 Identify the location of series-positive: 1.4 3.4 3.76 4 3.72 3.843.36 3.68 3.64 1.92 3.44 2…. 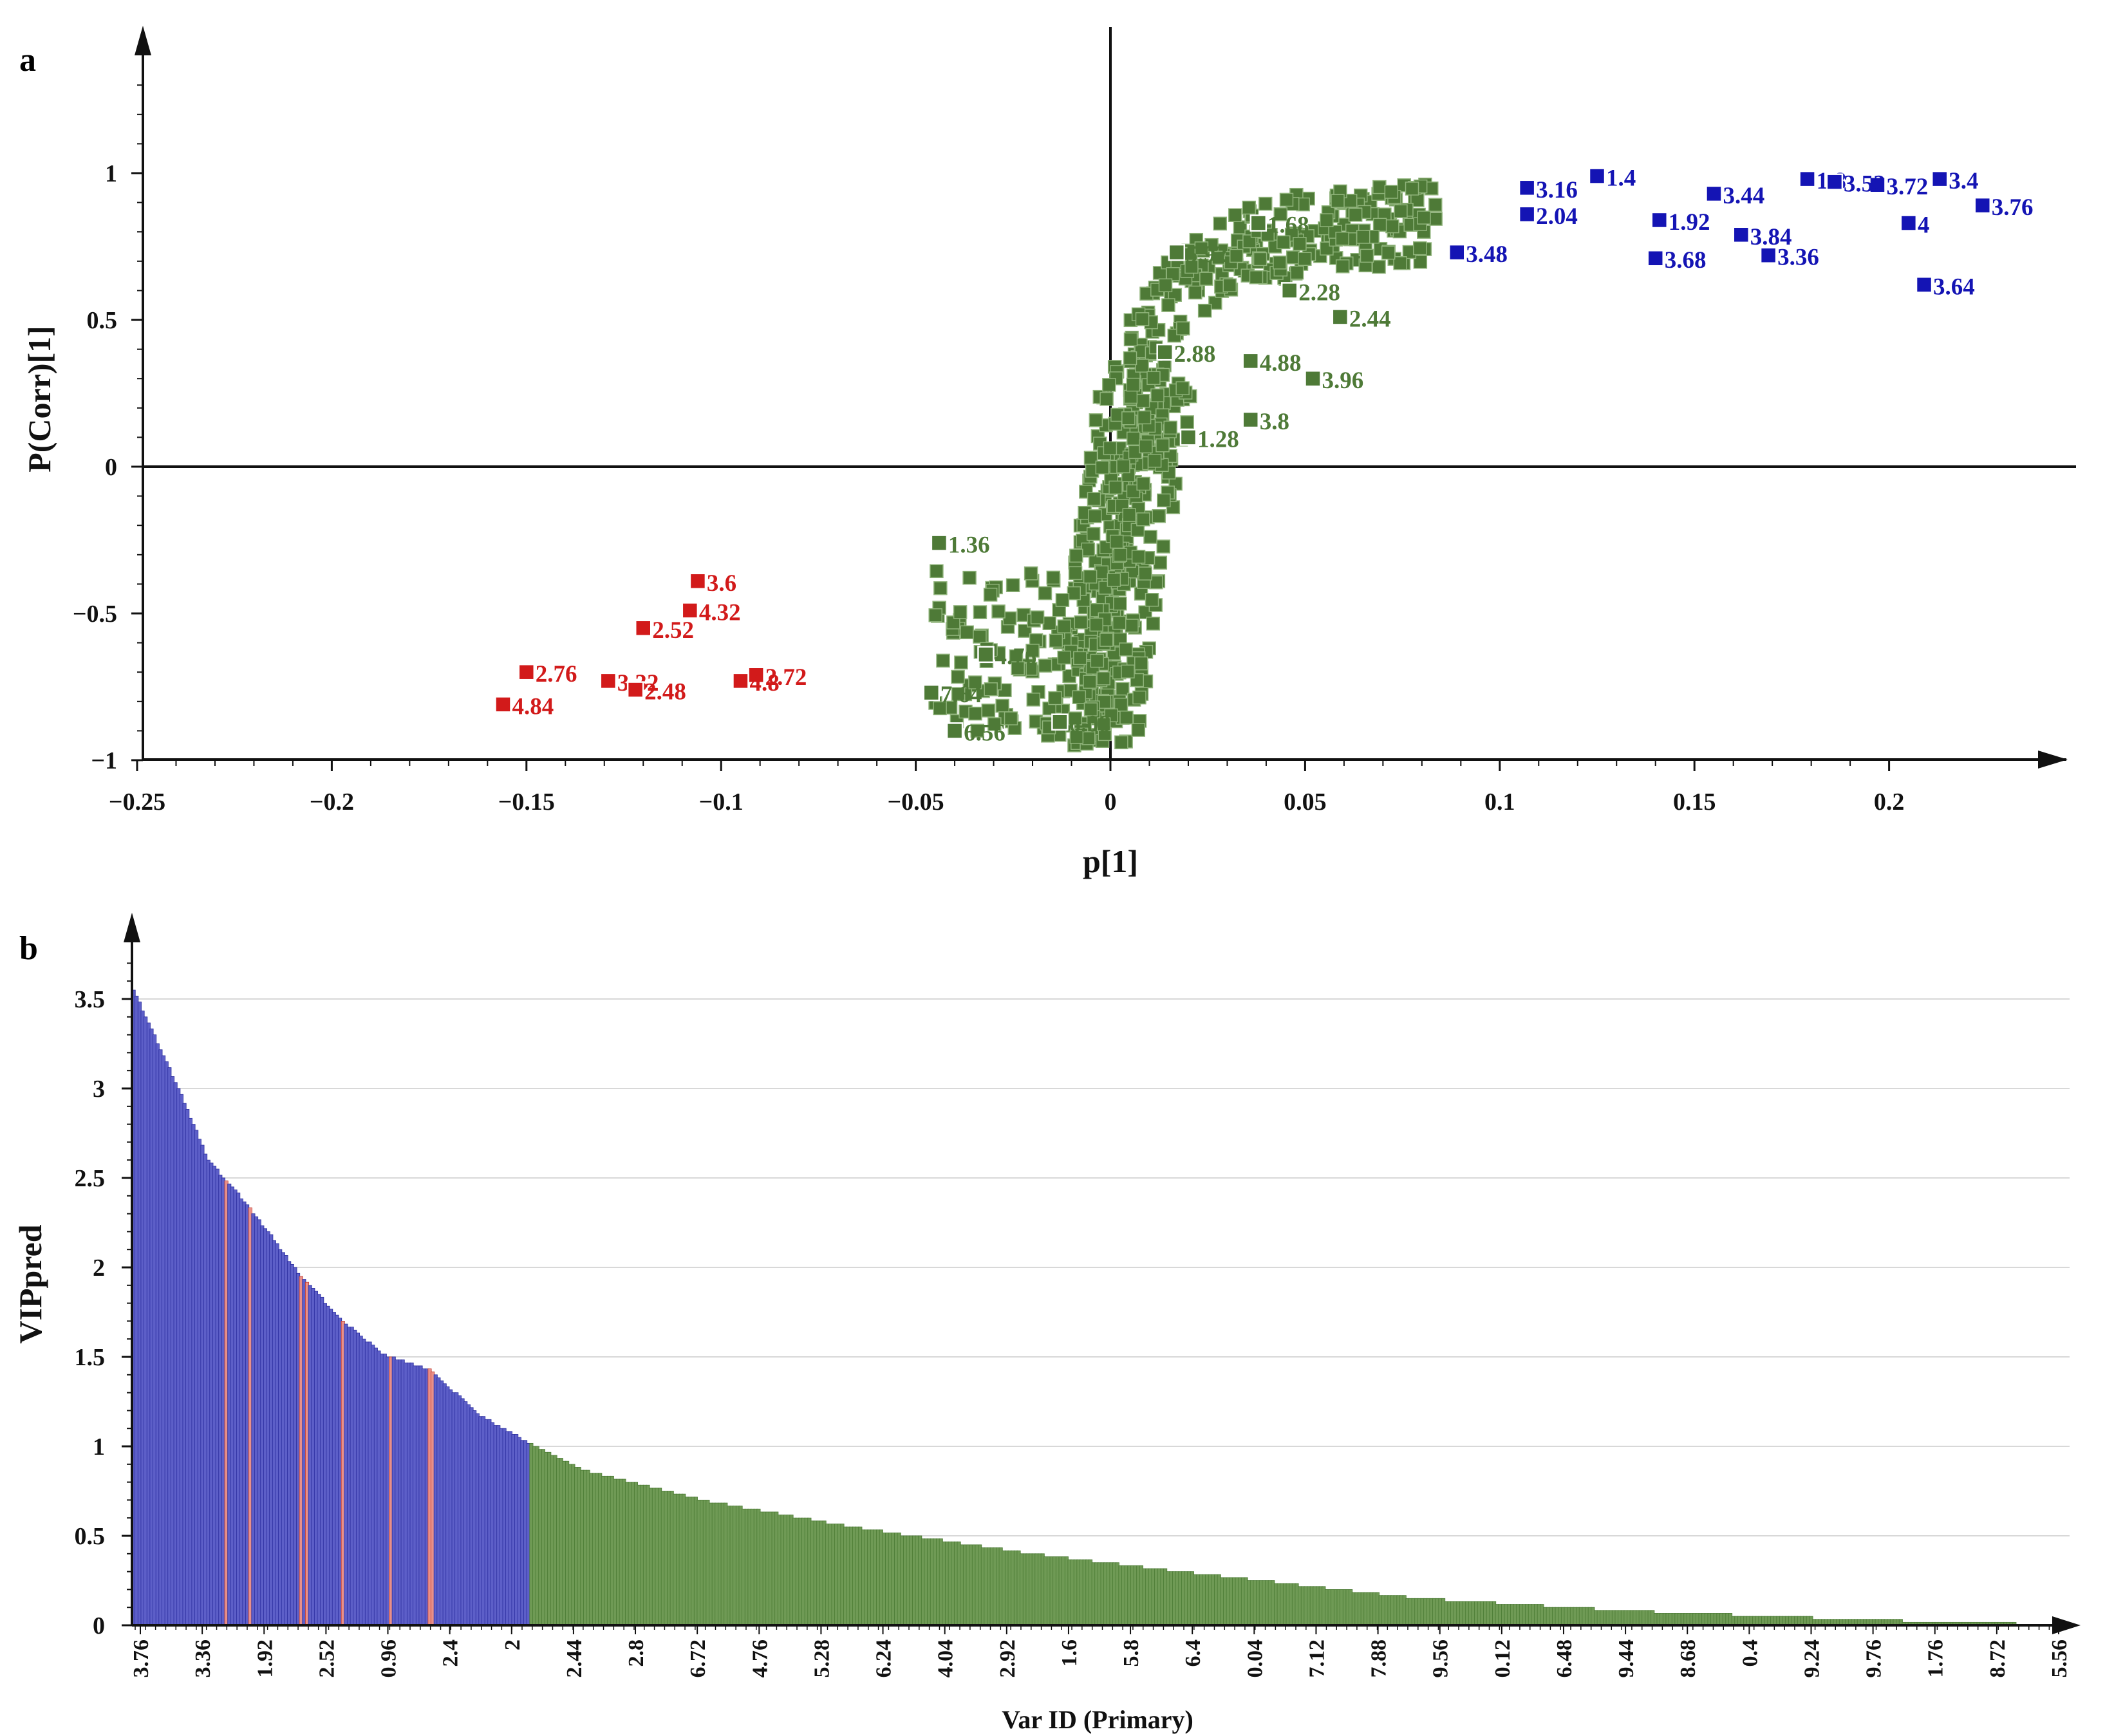
(1741, 232).